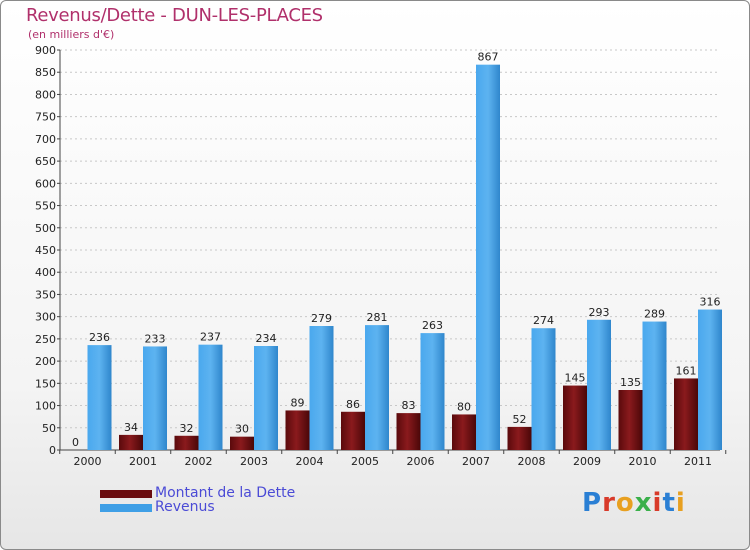  I want to click on bar-revenus-2011, so click(710, 379).